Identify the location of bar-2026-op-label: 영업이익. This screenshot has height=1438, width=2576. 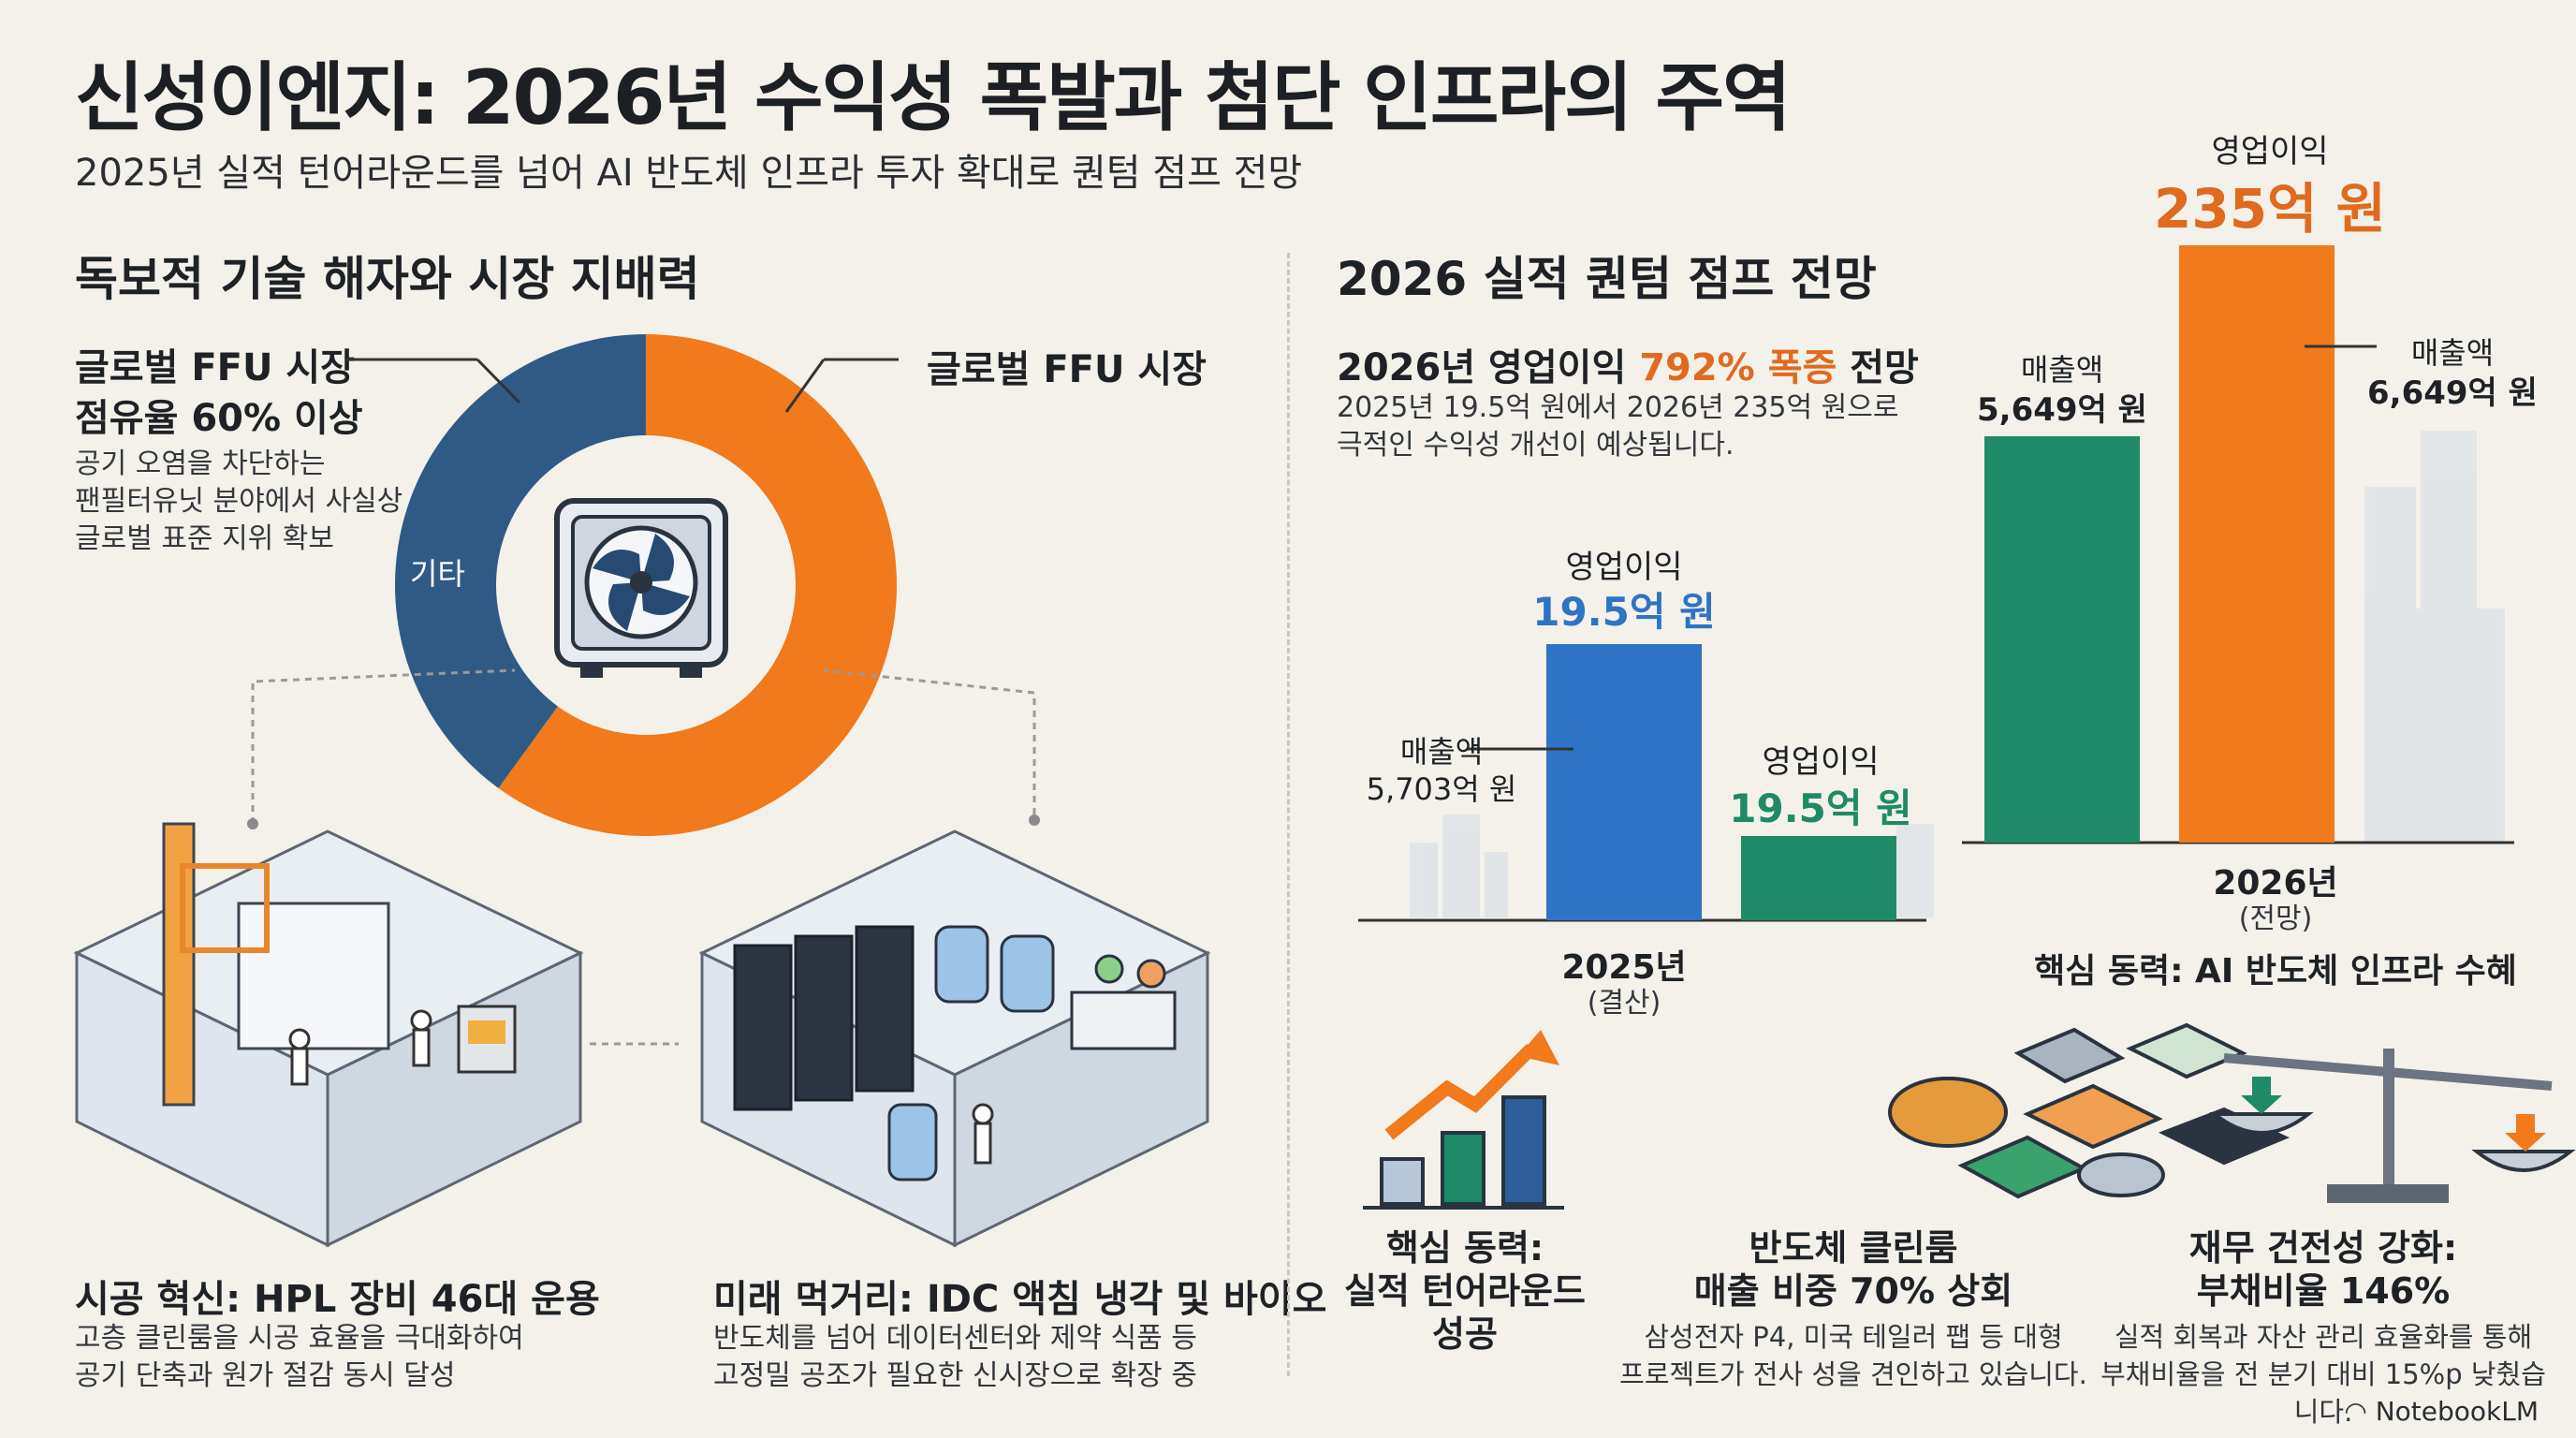
(2270, 151).